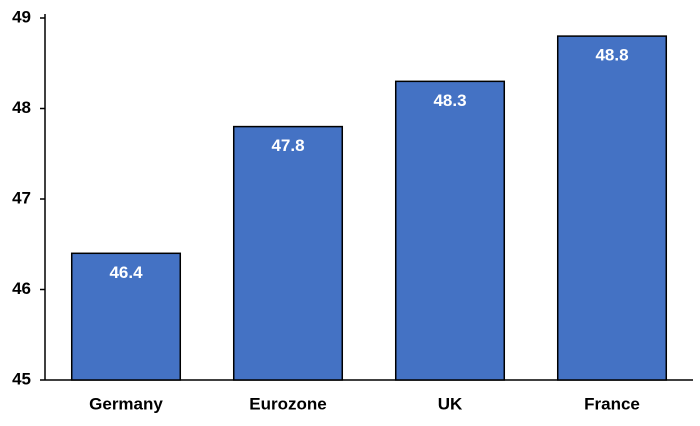 The width and height of the screenshot is (700, 426). I want to click on value-label: 48.8, so click(611, 55).